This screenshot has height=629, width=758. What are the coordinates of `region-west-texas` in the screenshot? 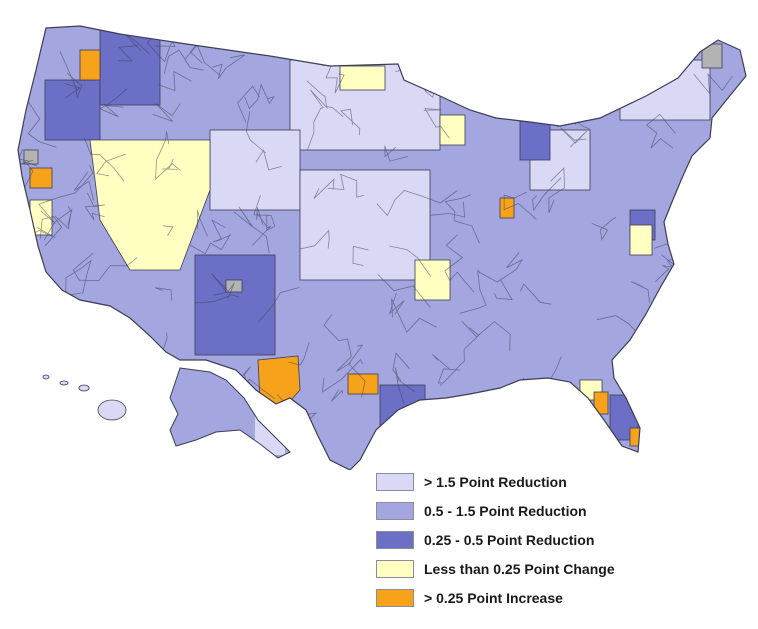 It's located at (279, 384).